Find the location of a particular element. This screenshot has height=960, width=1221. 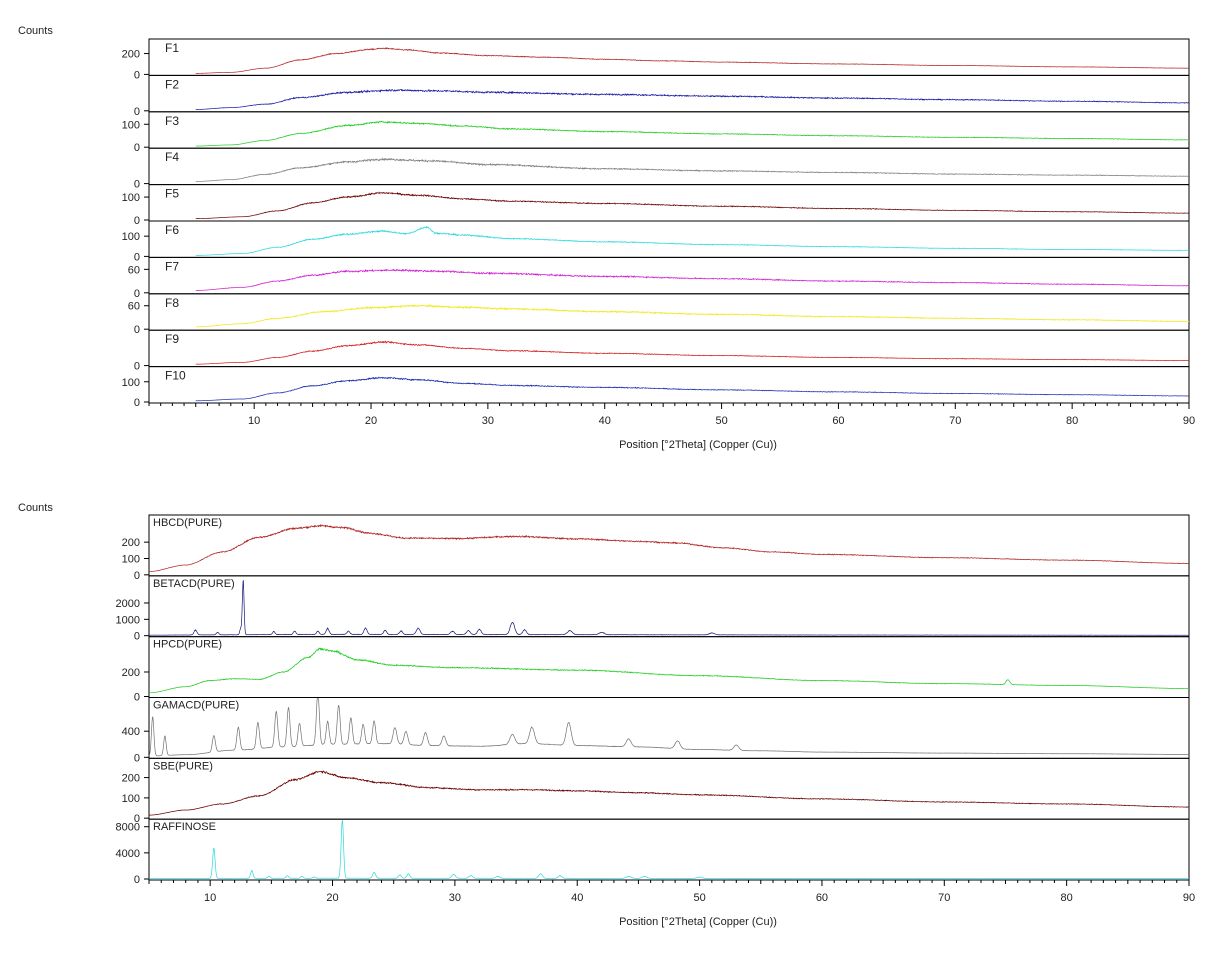

ytick-label-sbe-pure-100: 100 is located at coordinates (131, 799).